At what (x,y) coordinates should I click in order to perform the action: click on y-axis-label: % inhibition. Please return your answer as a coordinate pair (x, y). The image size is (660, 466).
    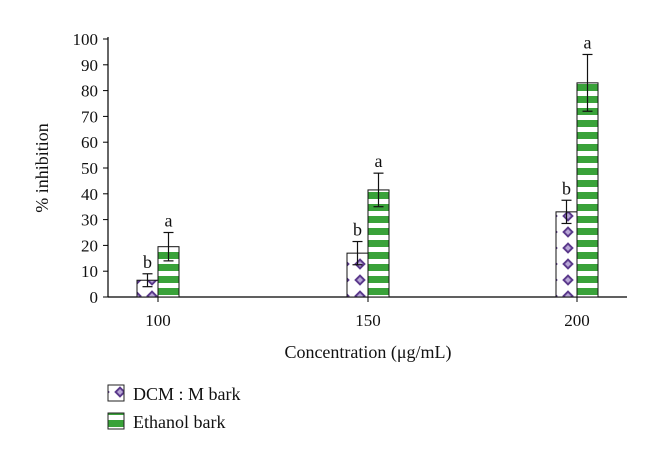
    Looking at the image, I should click on (42, 168).